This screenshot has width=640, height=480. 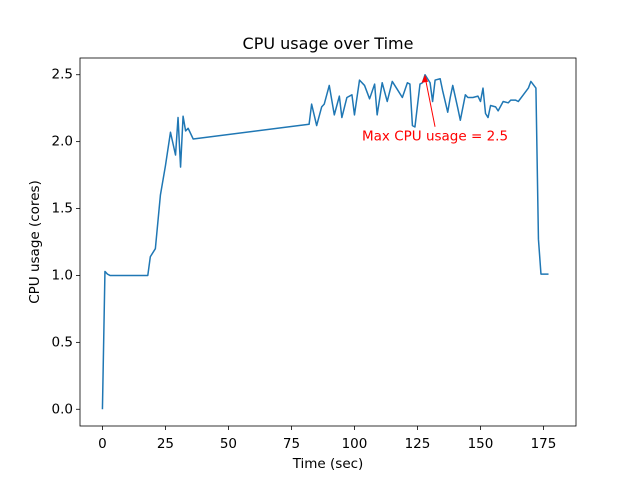 What do you see at coordinates (62, 209) in the screenshot?
I see `y-tick-label: 1.5` at bounding box center [62, 209].